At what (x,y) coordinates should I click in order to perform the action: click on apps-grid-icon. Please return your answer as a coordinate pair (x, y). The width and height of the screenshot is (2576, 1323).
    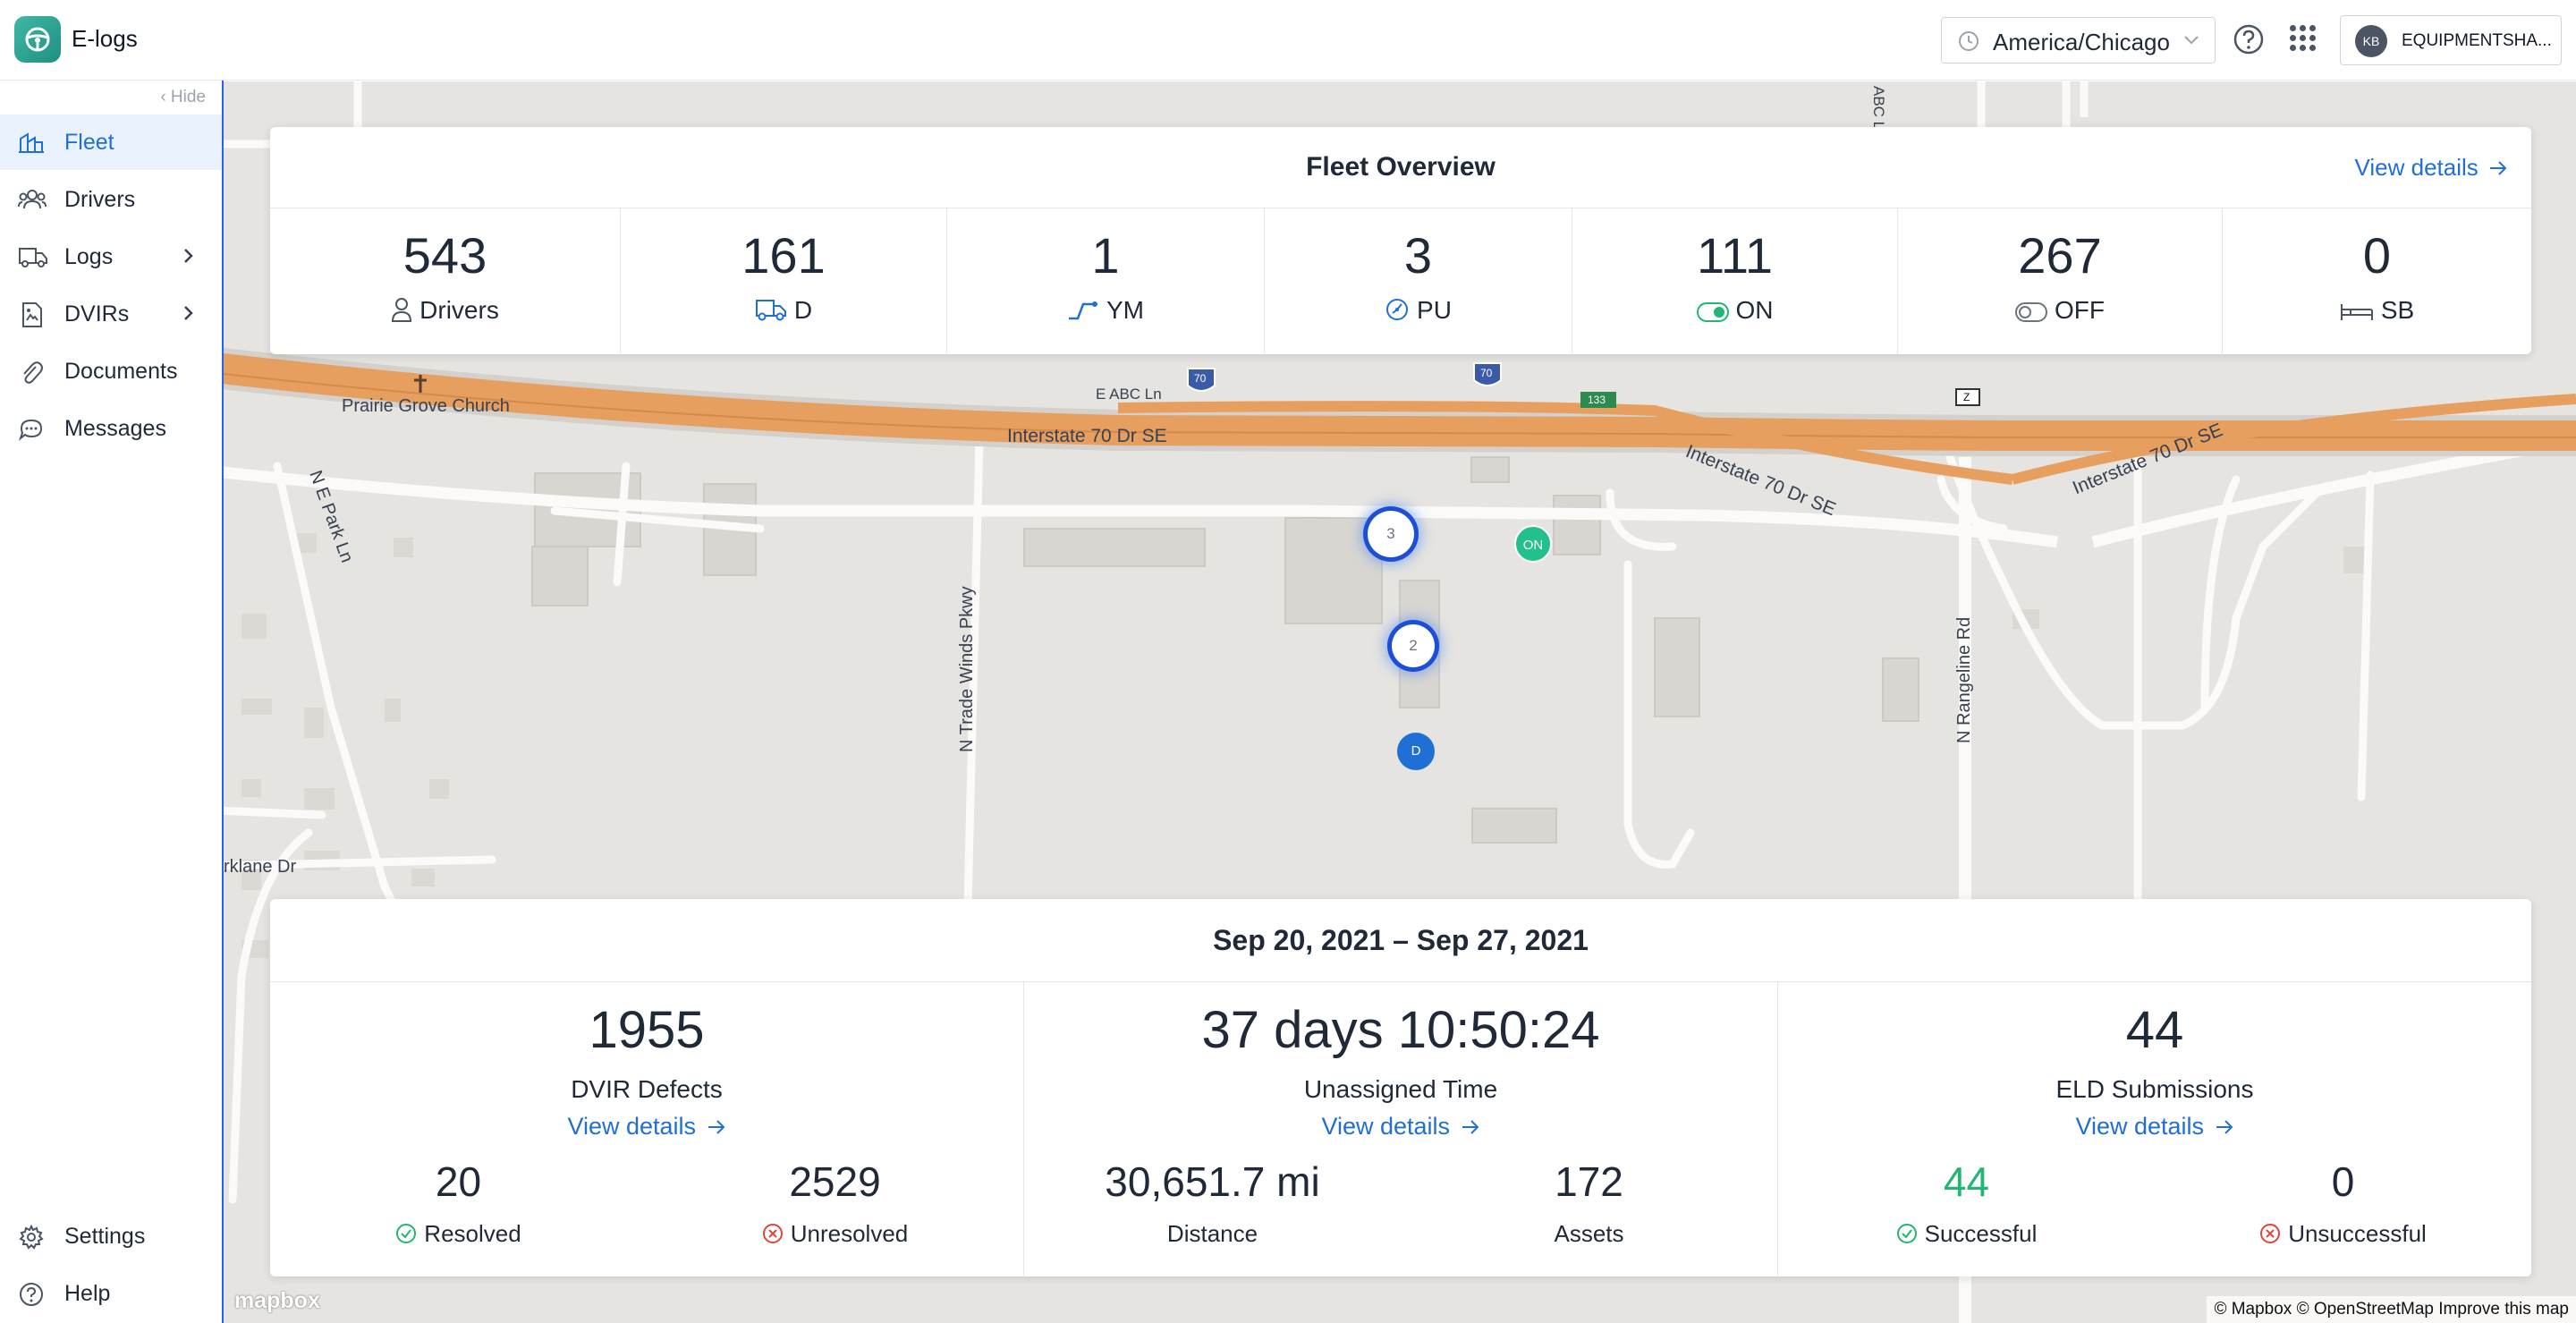
    Looking at the image, I should click on (2303, 38).